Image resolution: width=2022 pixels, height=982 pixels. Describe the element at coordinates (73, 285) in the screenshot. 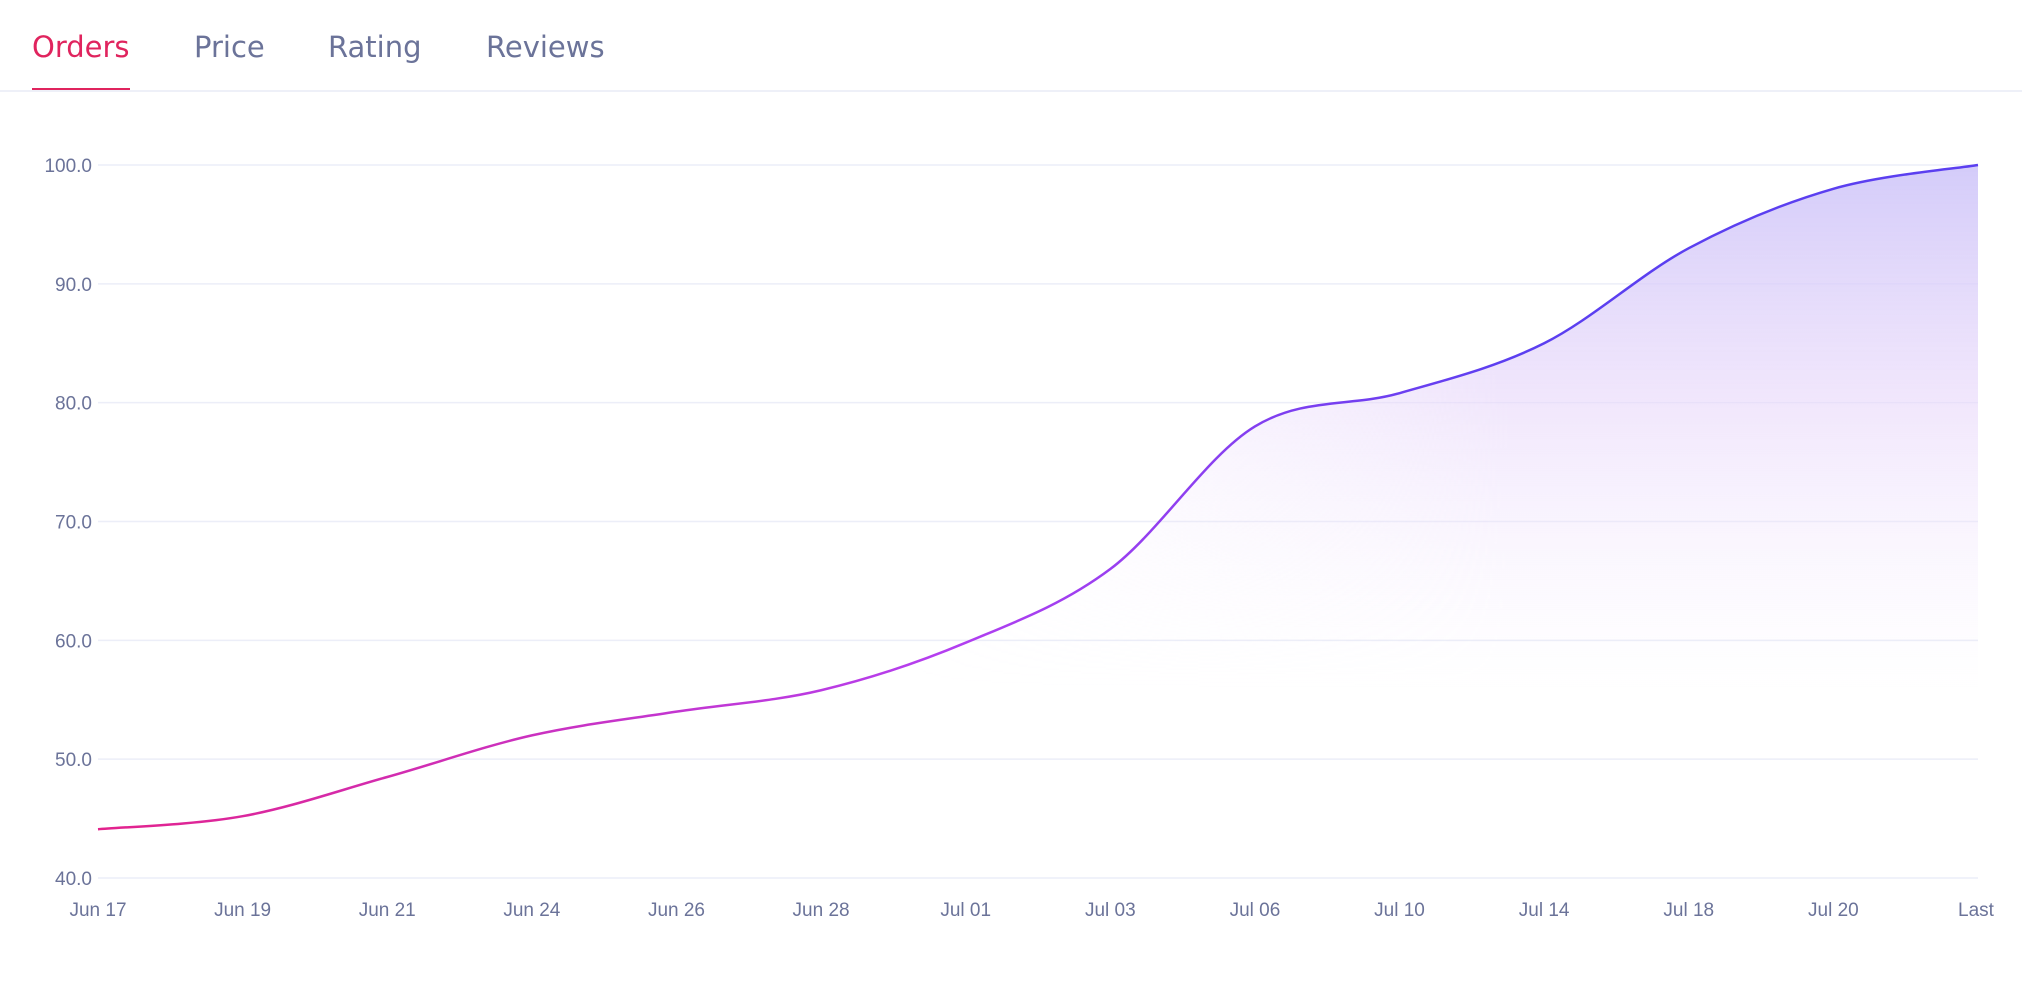

I see `y-tick-label: 90.0` at that location.